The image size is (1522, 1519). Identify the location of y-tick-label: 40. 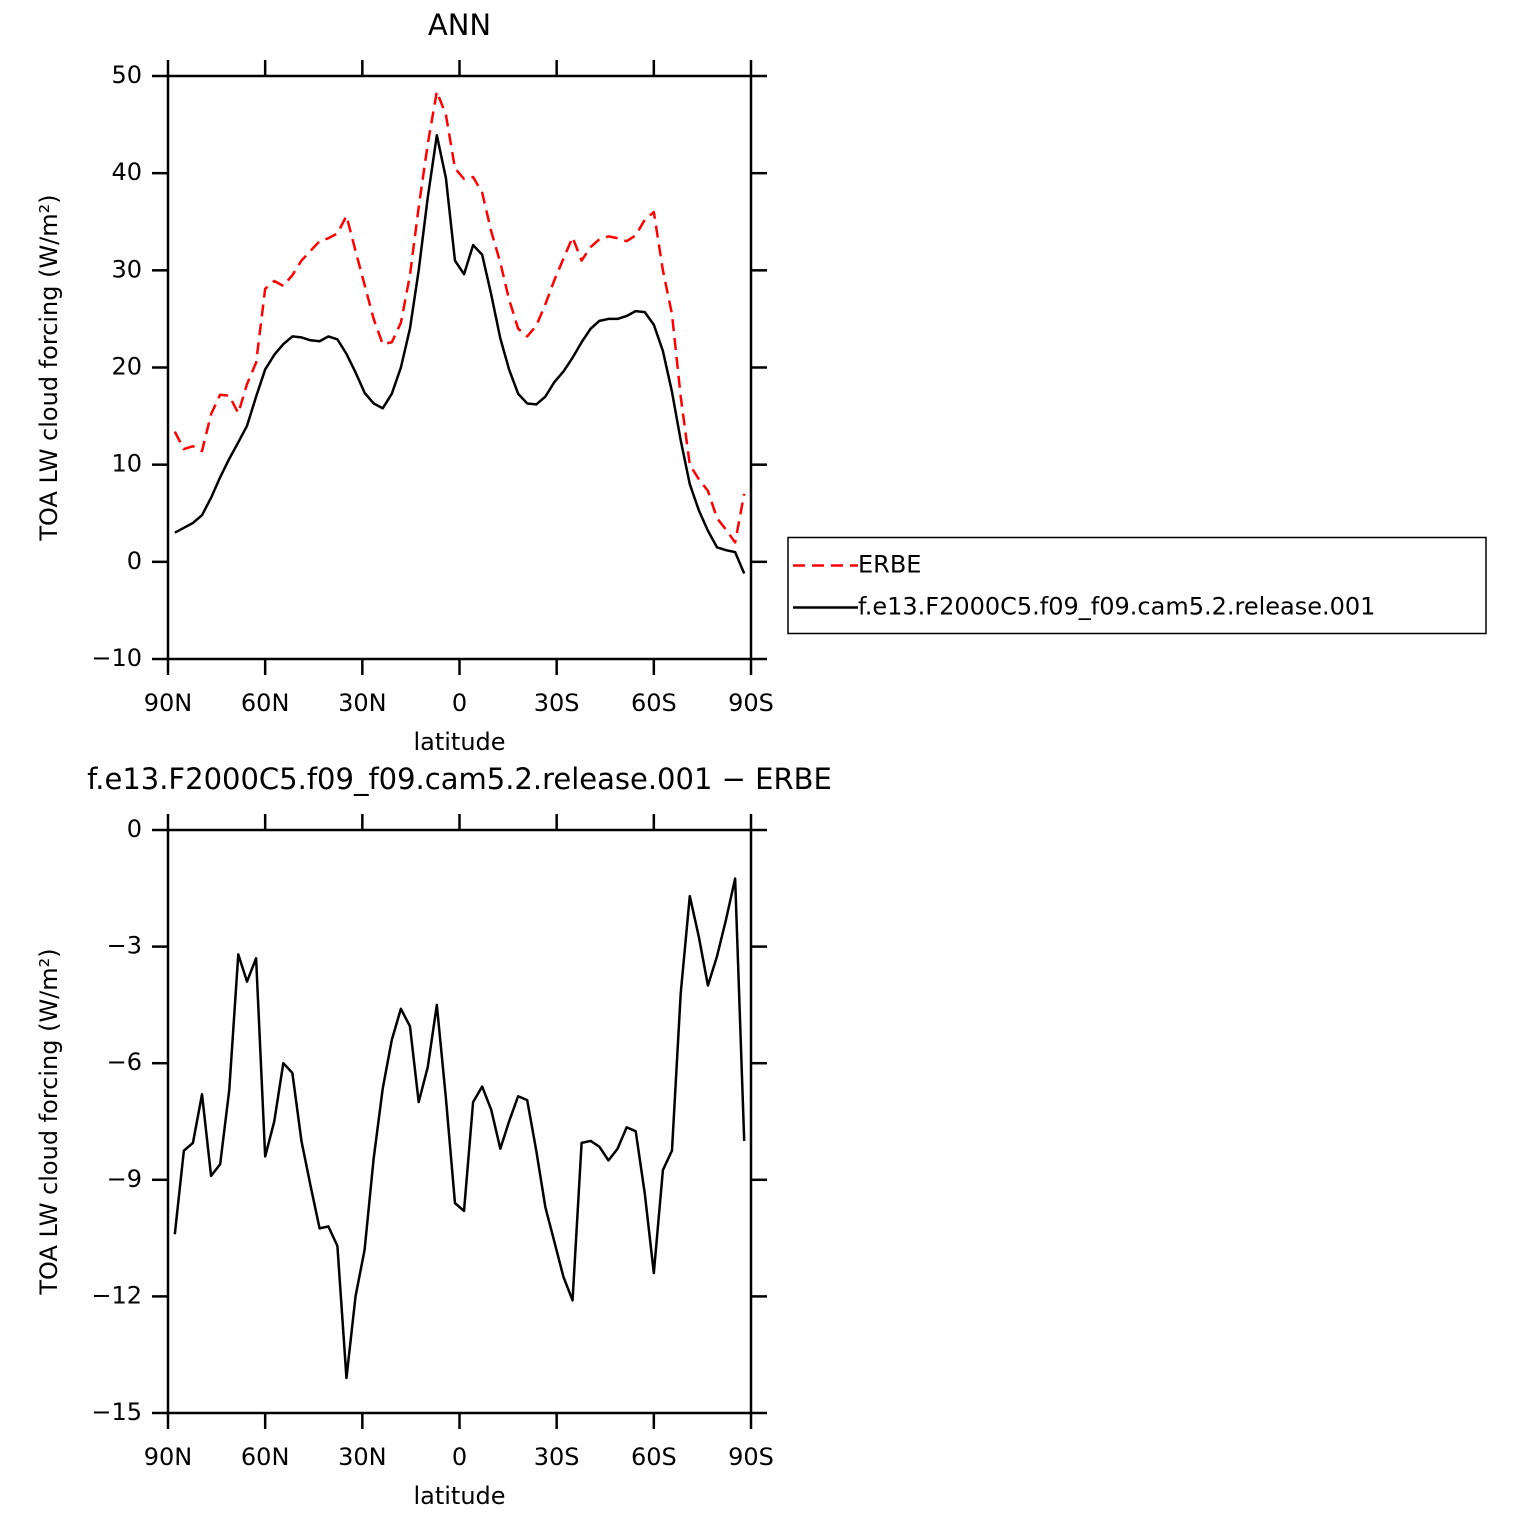
(126, 172).